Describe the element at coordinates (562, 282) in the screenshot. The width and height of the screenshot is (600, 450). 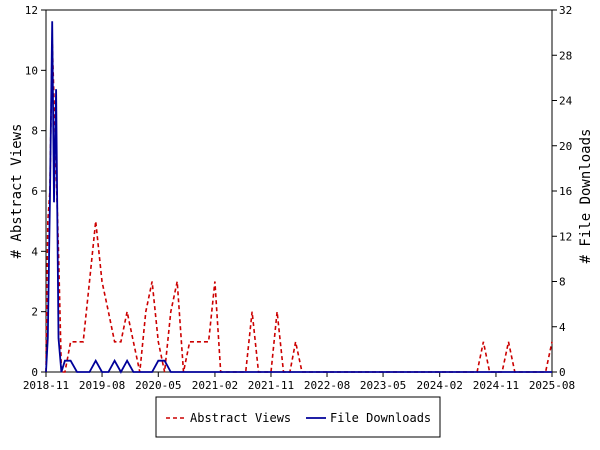
I see `right-axis-tick-label: 8` at that location.